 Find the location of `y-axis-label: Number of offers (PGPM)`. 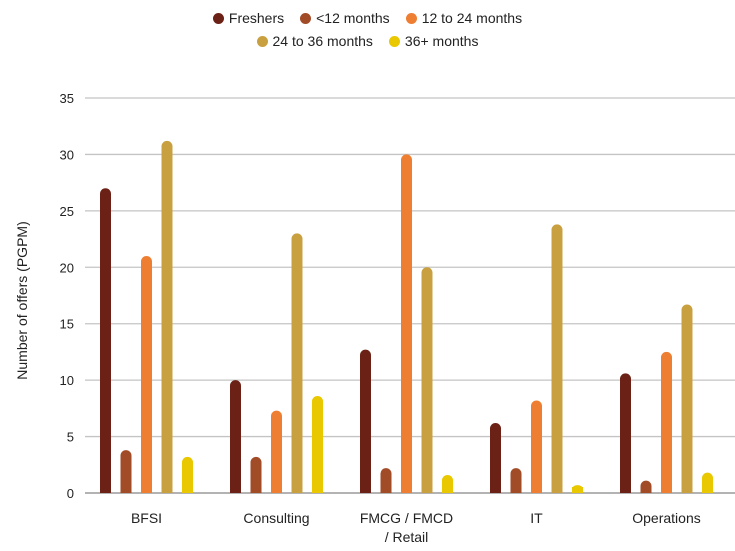

y-axis-label: Number of offers (PGPM) is located at coordinates (22, 300).